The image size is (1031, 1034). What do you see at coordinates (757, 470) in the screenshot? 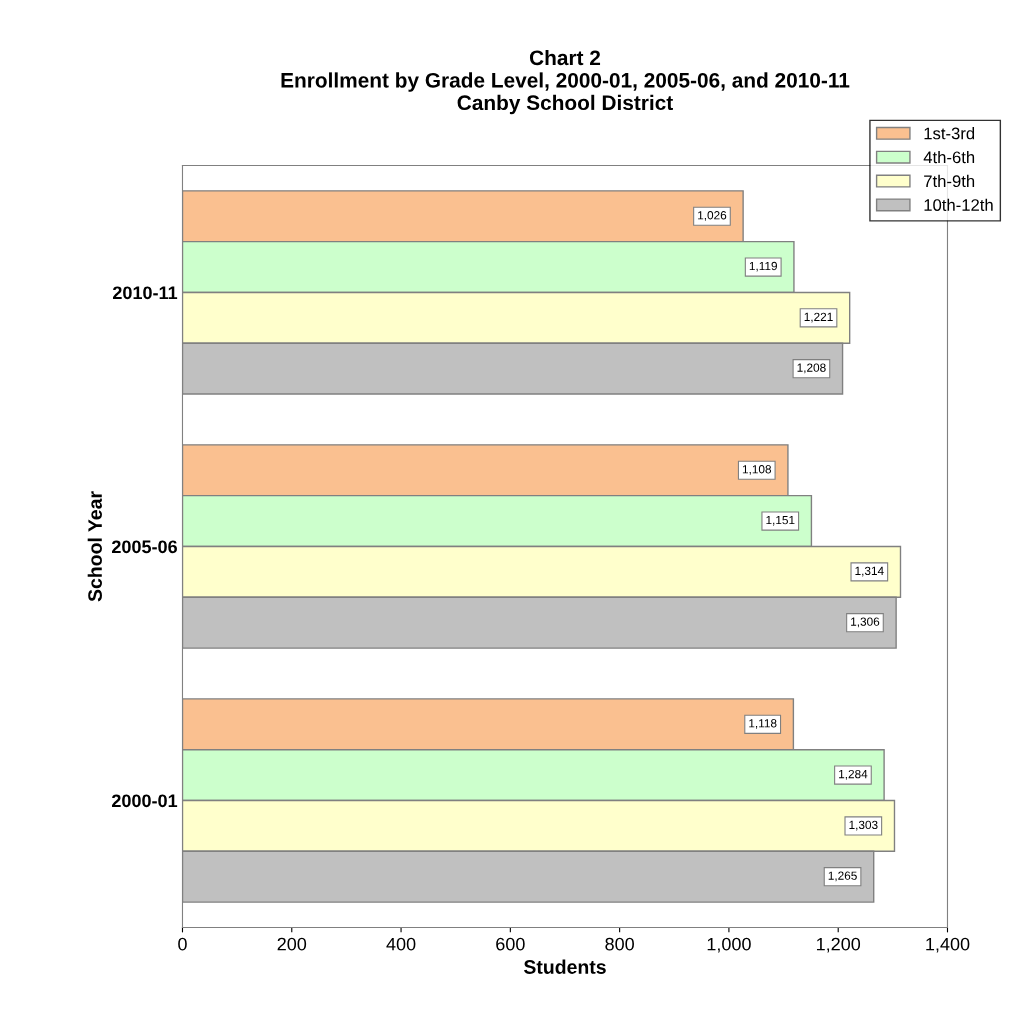
I see `data-label: 1,108` at bounding box center [757, 470].